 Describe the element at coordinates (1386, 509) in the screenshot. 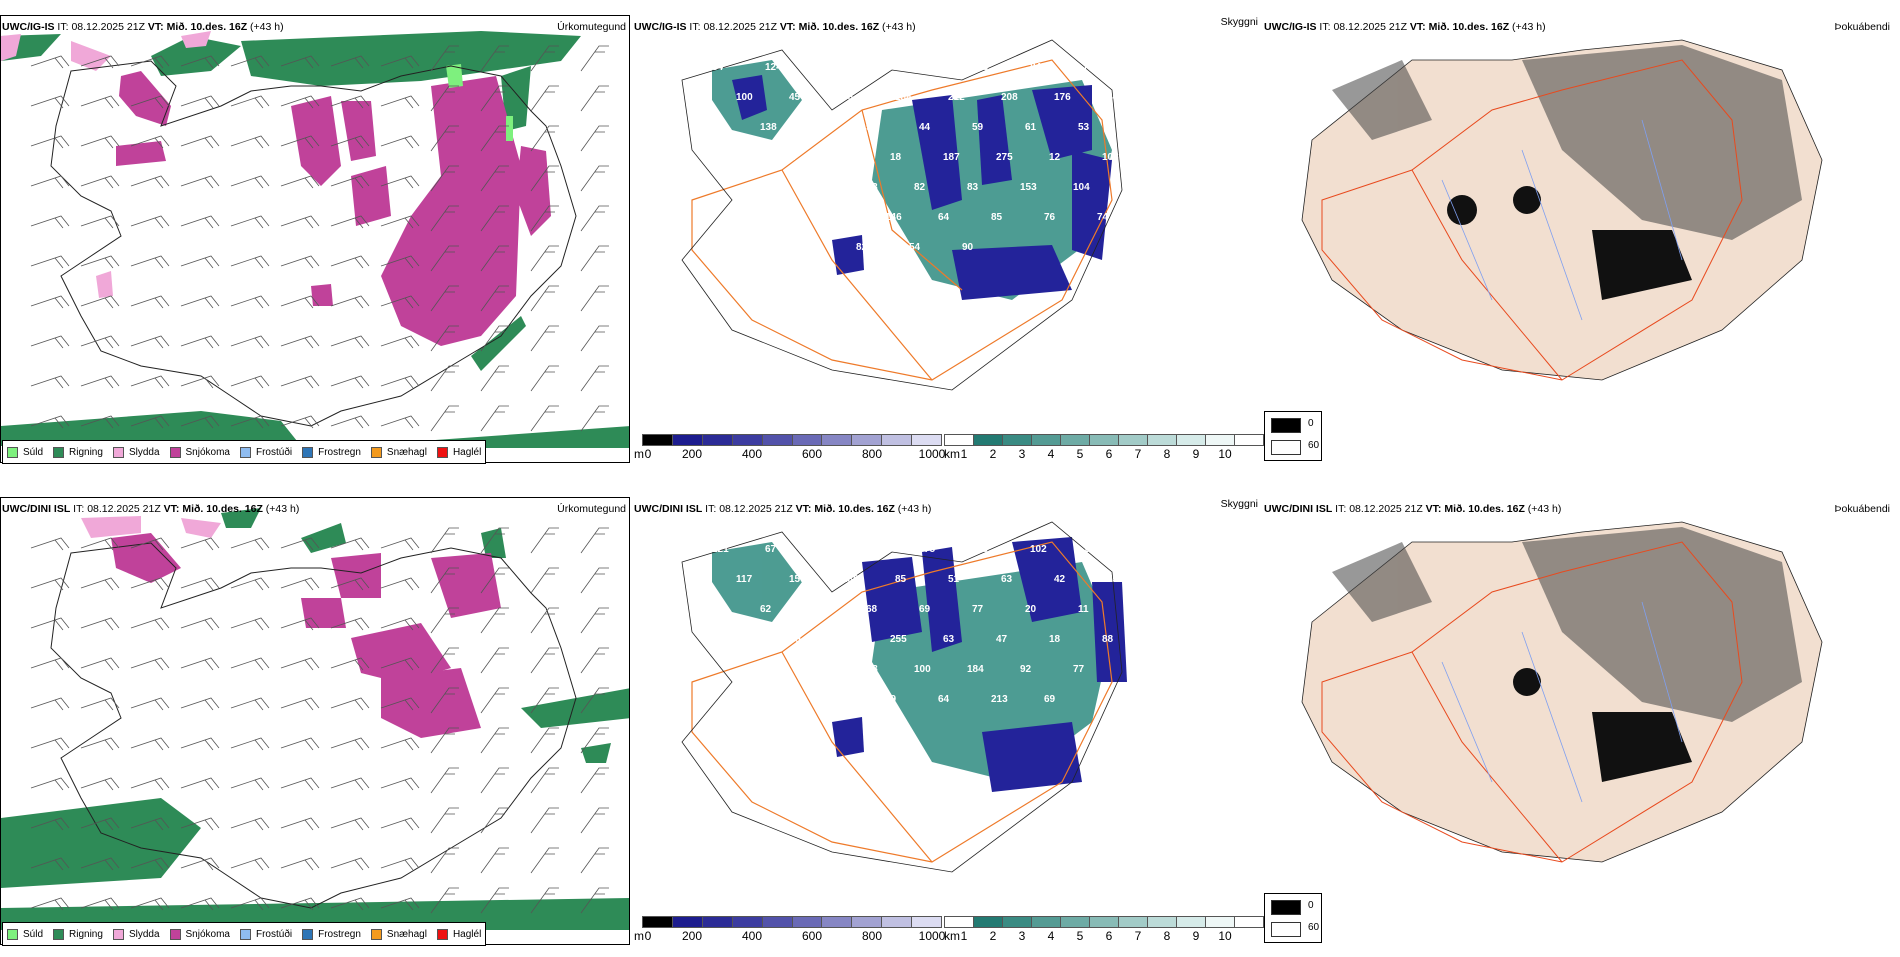

I see `init-time-value: 08.12.2025 21Z` at that location.